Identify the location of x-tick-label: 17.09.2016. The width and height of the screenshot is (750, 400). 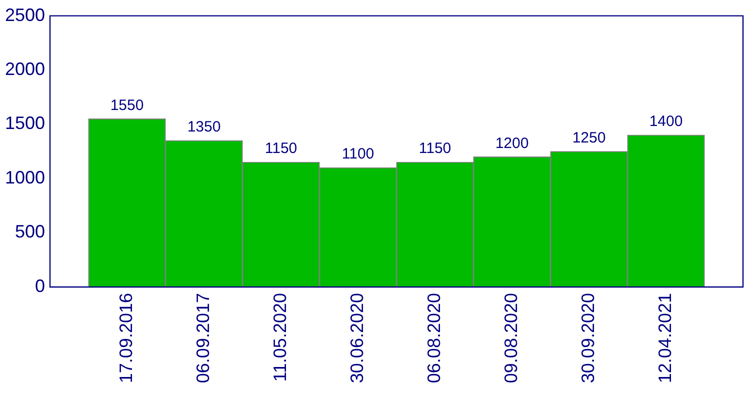
(126, 338).